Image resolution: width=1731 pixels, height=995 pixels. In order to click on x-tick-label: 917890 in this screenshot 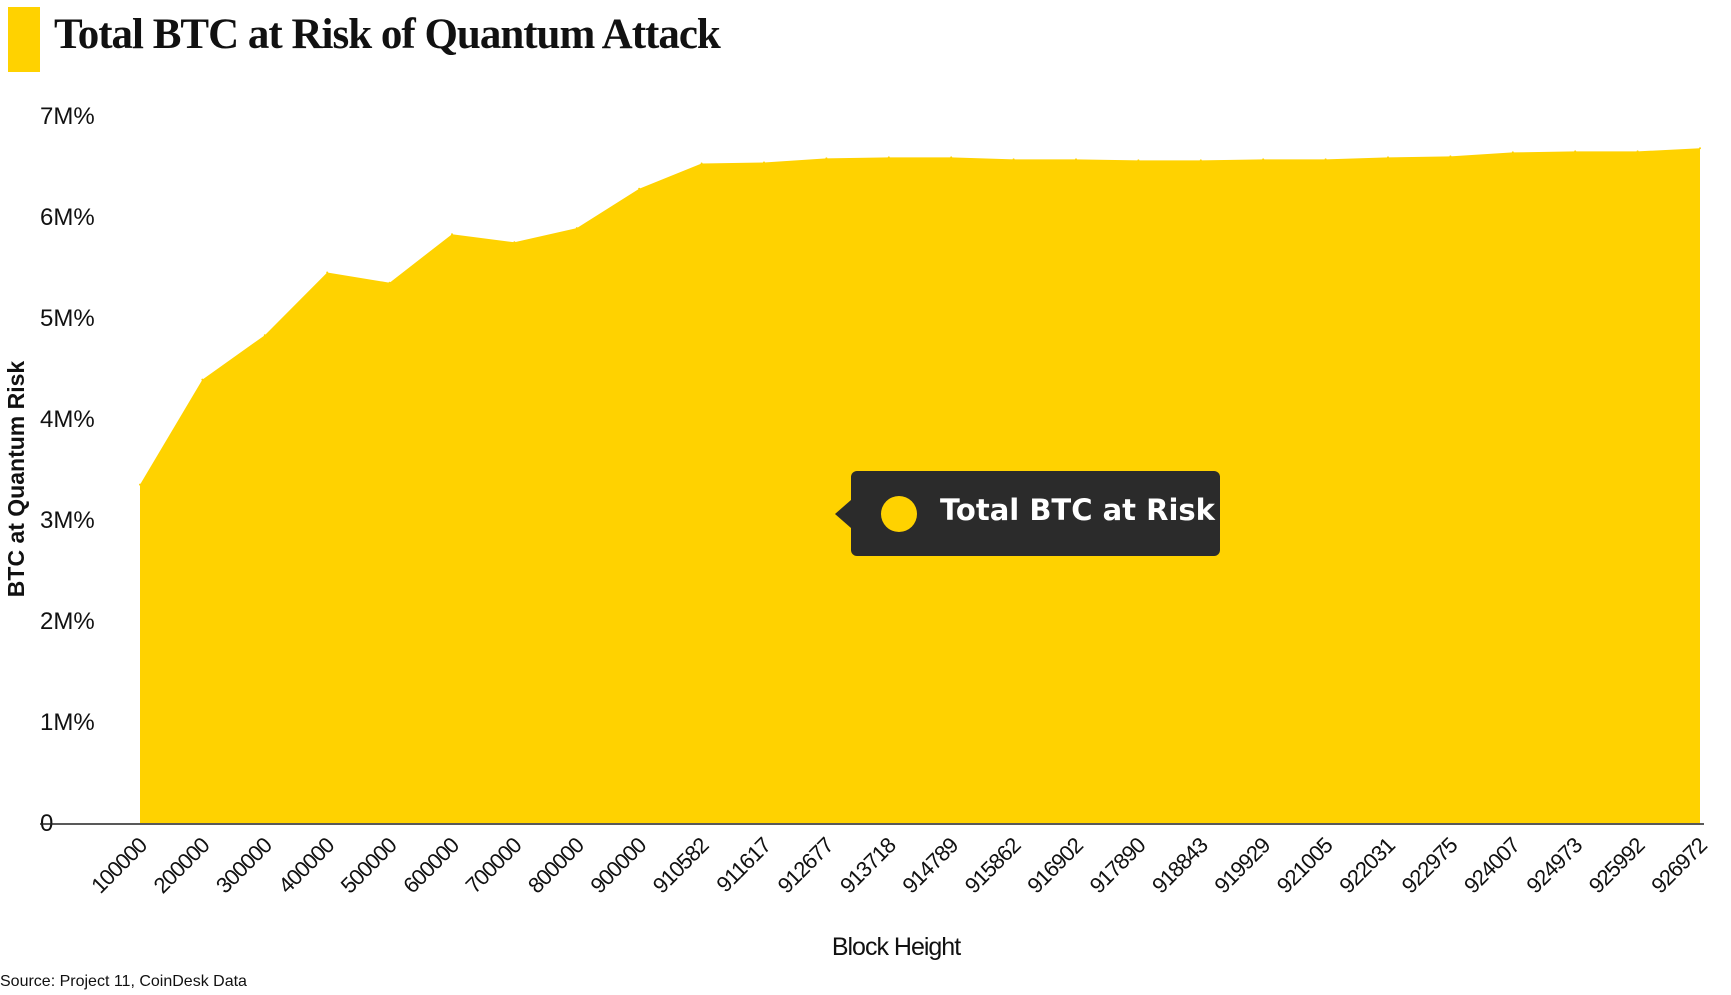, I will do `click(1118, 865)`.